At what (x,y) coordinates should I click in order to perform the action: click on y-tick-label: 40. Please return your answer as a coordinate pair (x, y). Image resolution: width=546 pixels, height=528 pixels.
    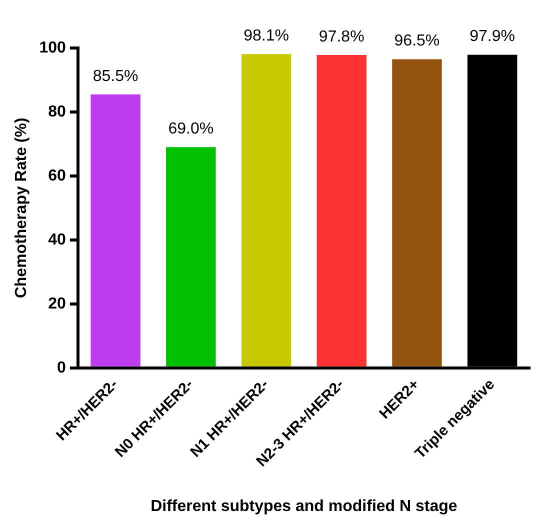
    Looking at the image, I should click on (57, 239).